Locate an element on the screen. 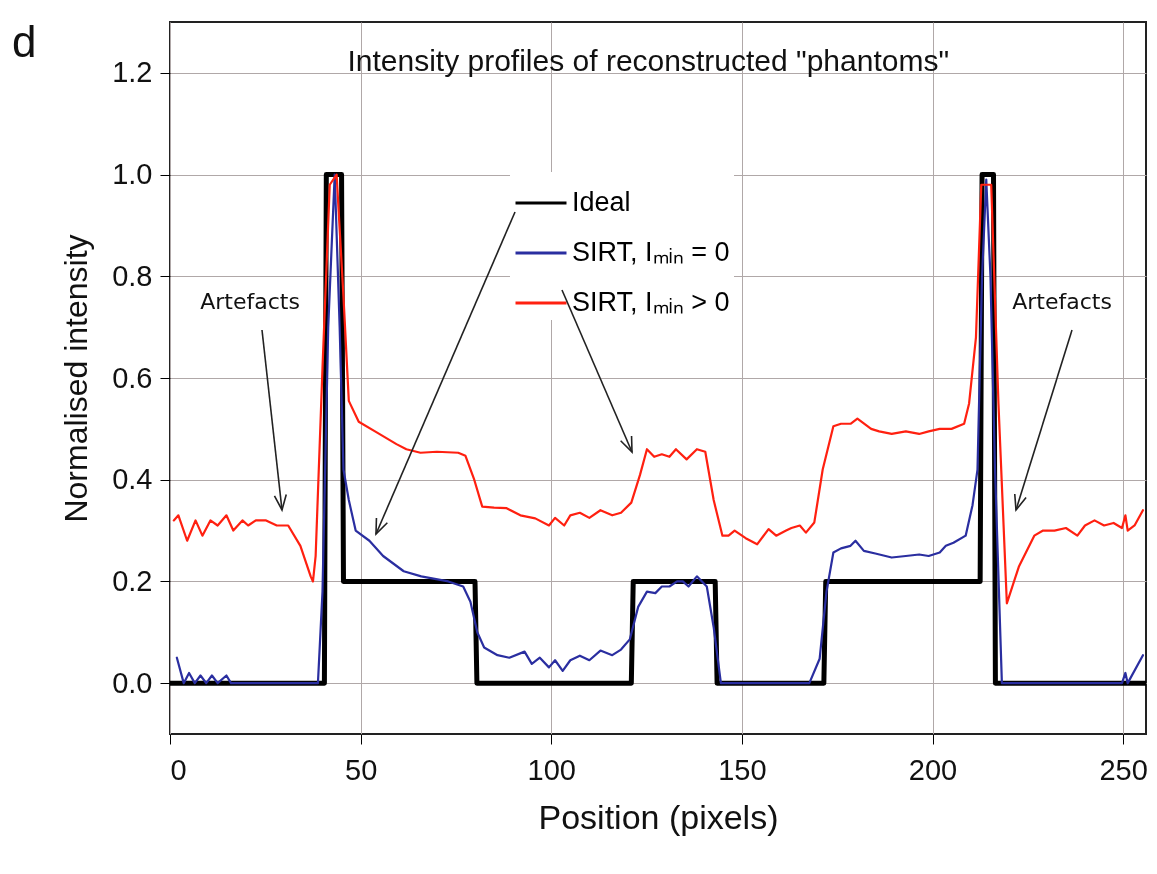  y-axis-title: Normalised intensity is located at coordinates (76, 378).